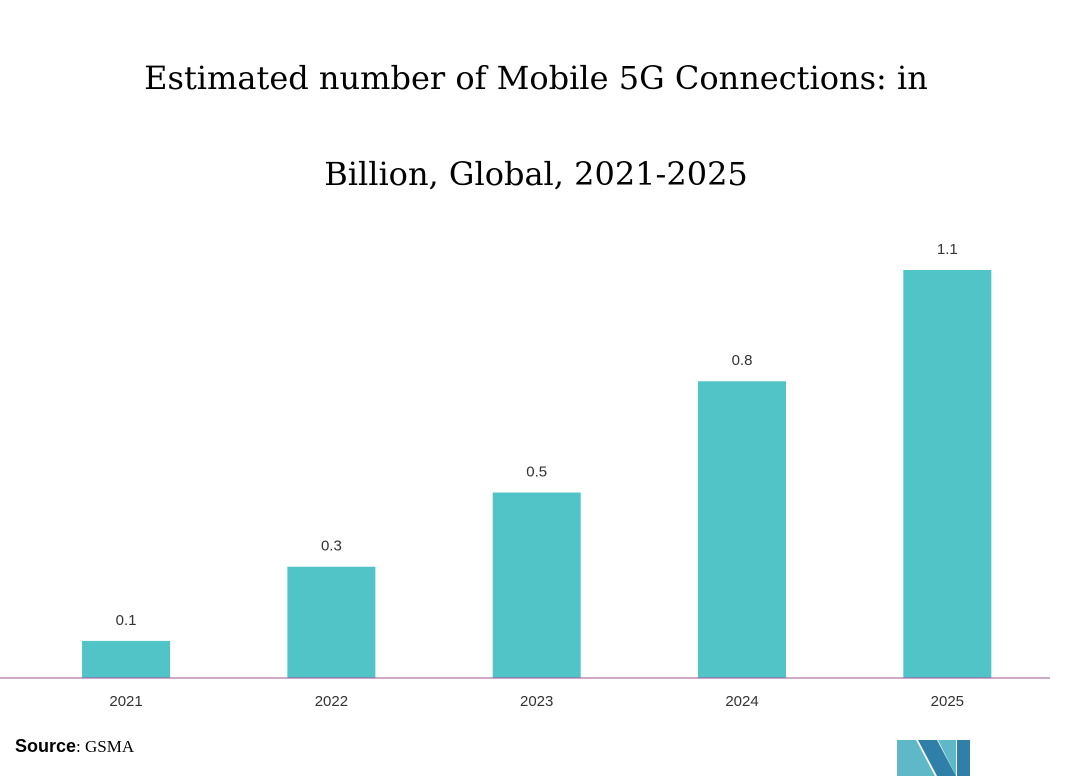  Describe the element at coordinates (126, 620) in the screenshot. I see `data-label: 0.1` at that location.